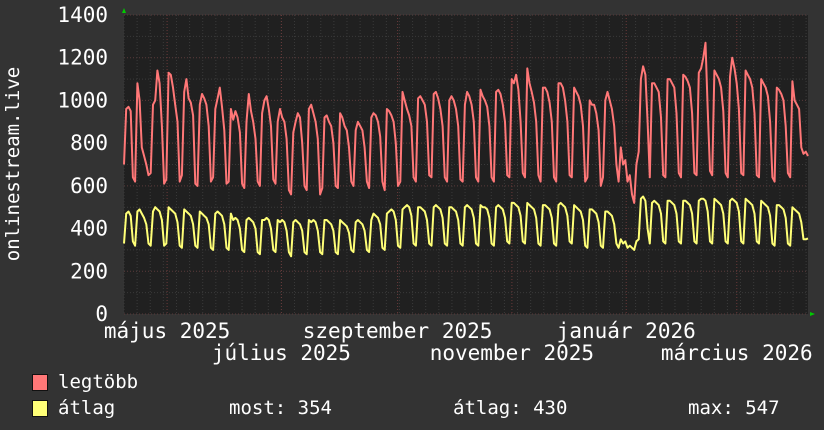  I want to click on x-tick-label: május 2025, so click(167, 331).